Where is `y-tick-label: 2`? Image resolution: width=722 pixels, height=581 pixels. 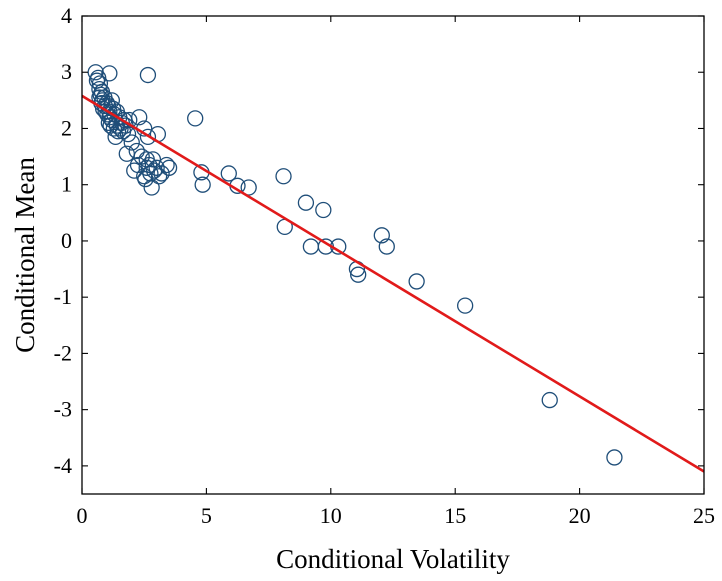
y-tick-label: 2 is located at coordinates (66, 127).